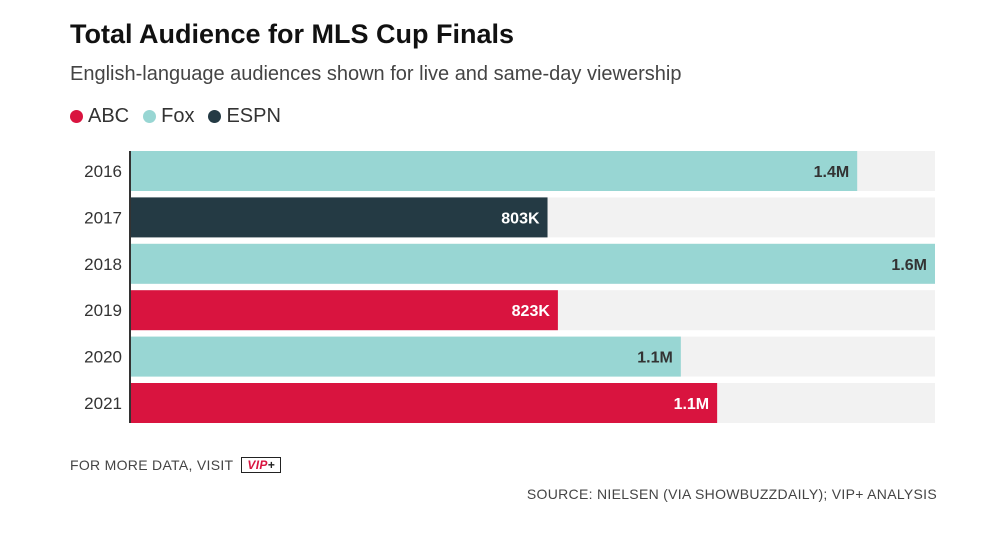  What do you see at coordinates (271, 465) in the screenshot?
I see `vip-logo-plus: +` at bounding box center [271, 465].